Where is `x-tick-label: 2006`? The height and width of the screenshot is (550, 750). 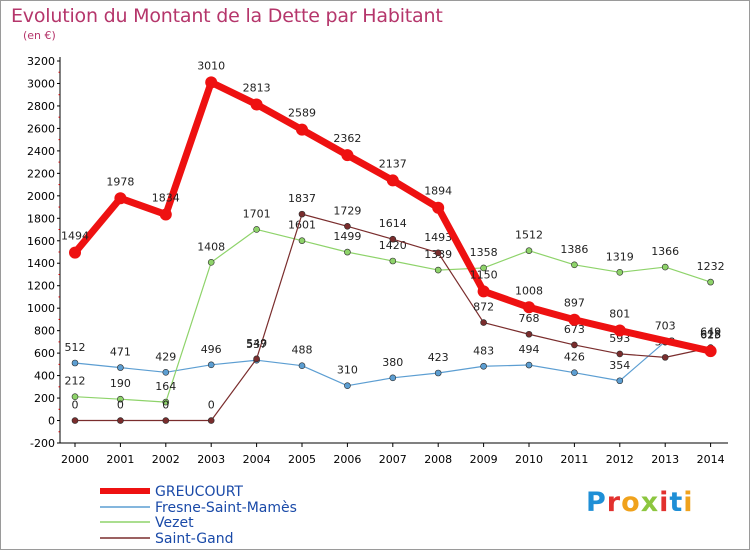 x-tick-label: 2006 is located at coordinates (347, 459).